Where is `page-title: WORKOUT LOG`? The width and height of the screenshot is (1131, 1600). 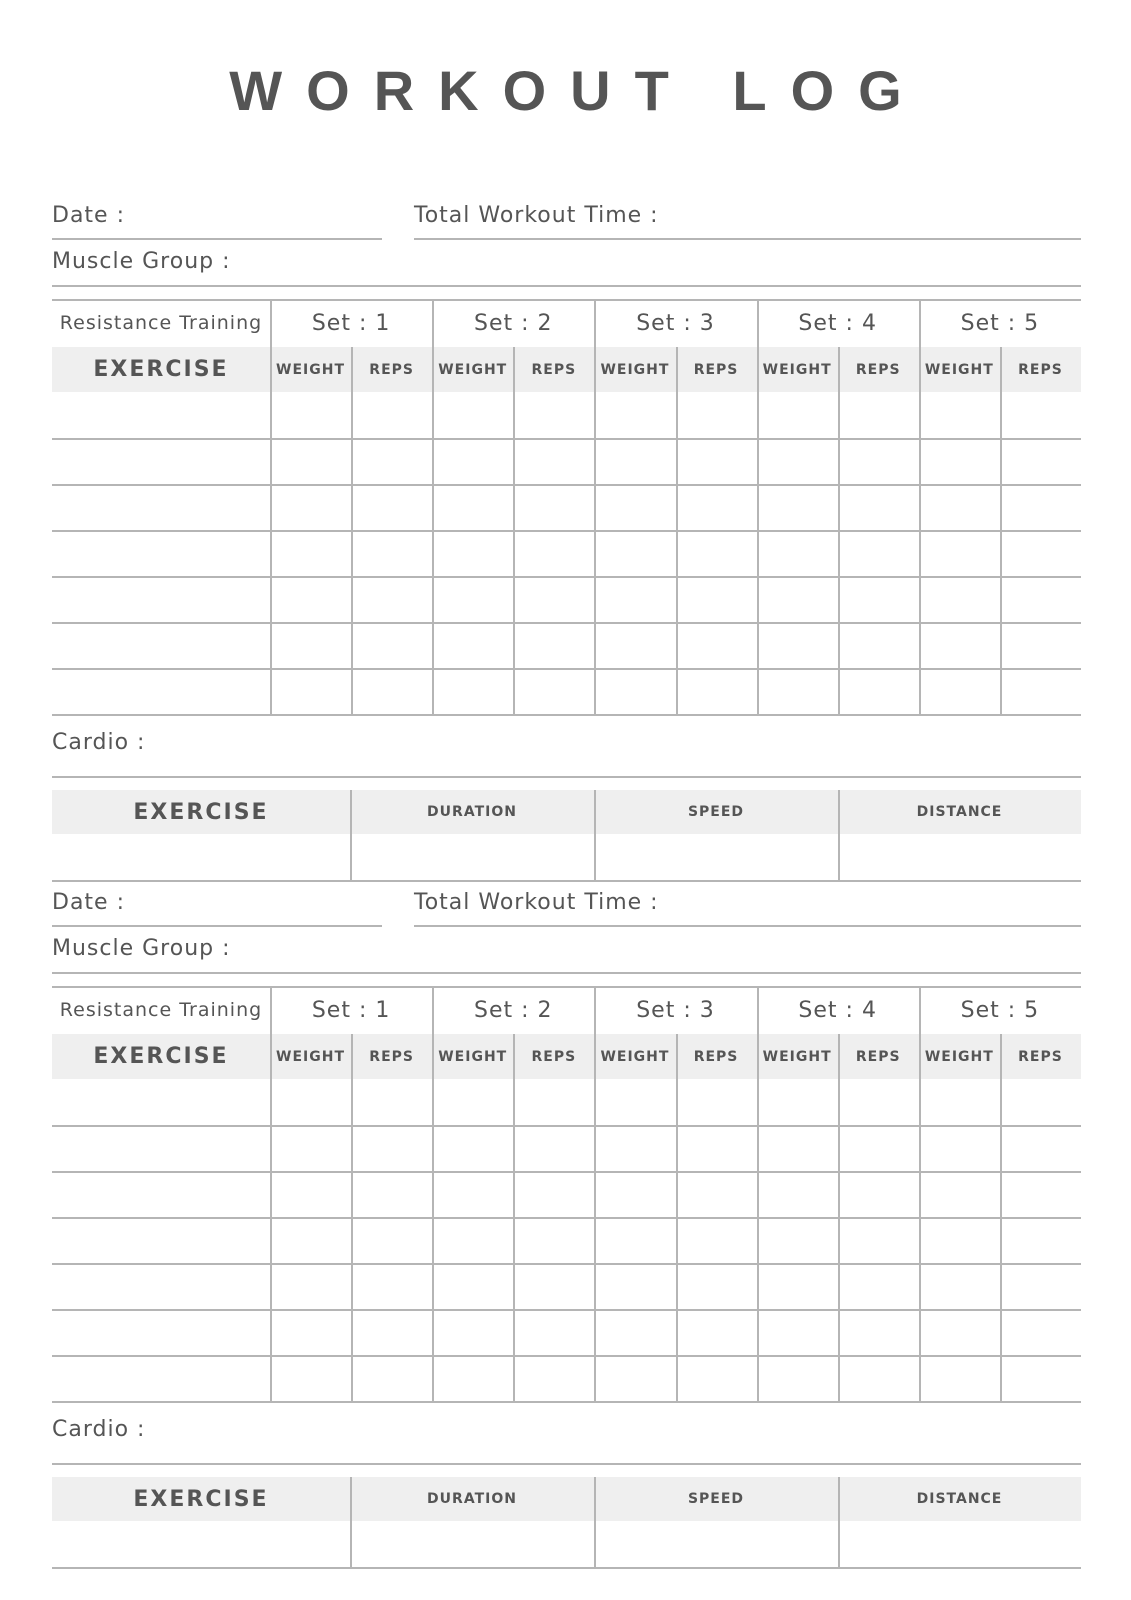
page-title: WORKOUT LOG is located at coordinates (577, 90).